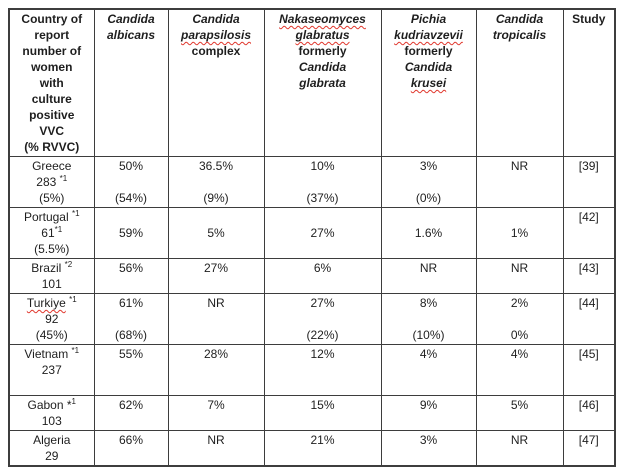 The image size is (621, 472). What do you see at coordinates (216, 166) in the screenshot?
I see `text-segment: 36.5%` at bounding box center [216, 166].